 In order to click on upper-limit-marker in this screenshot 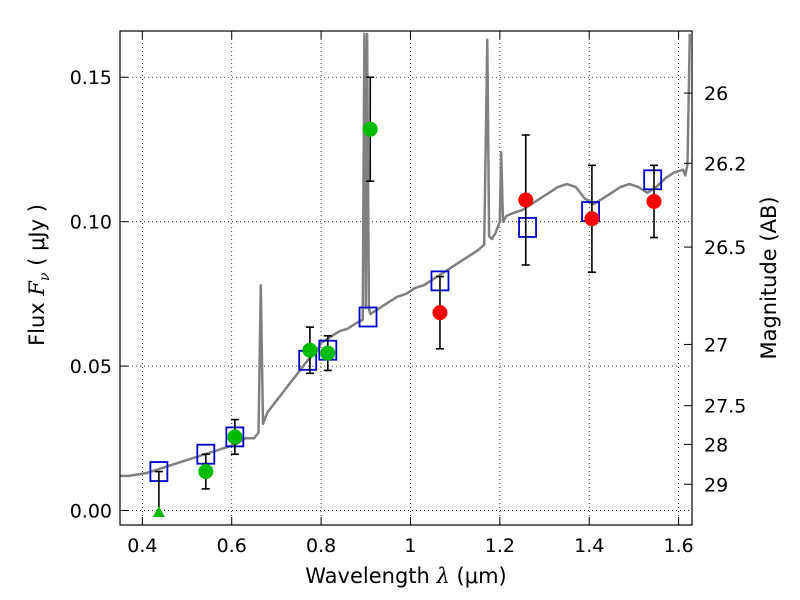, I will do `click(158, 511)`.